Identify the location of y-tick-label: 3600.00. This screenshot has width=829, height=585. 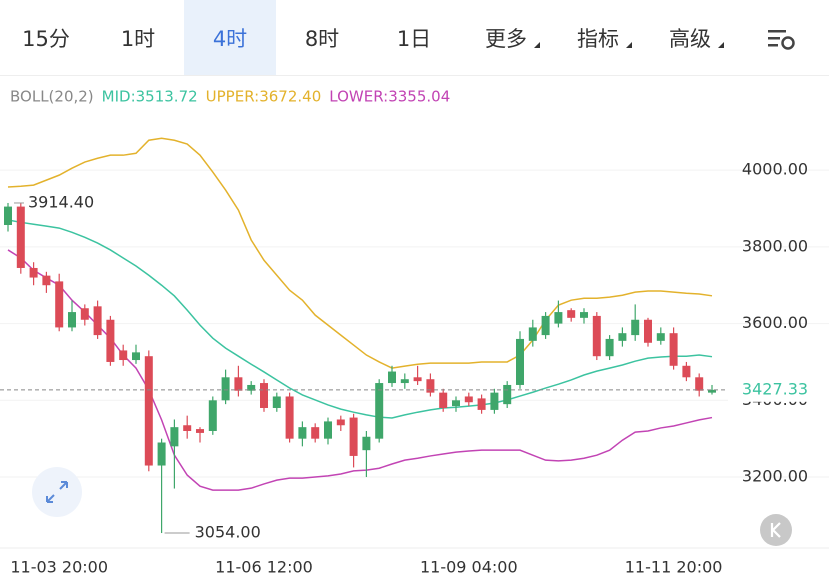
(775, 322).